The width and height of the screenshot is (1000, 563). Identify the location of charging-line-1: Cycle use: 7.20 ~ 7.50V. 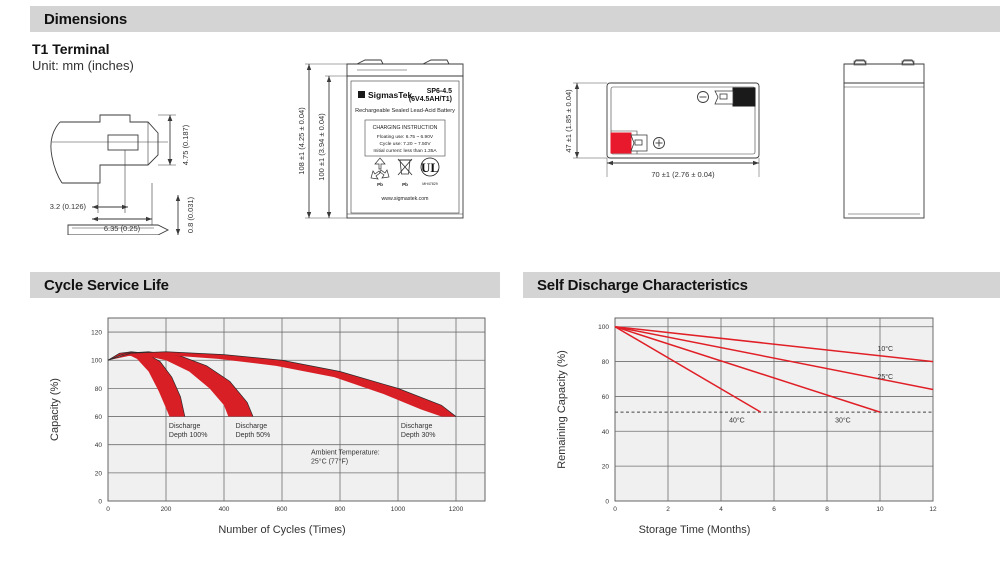
(405, 144).